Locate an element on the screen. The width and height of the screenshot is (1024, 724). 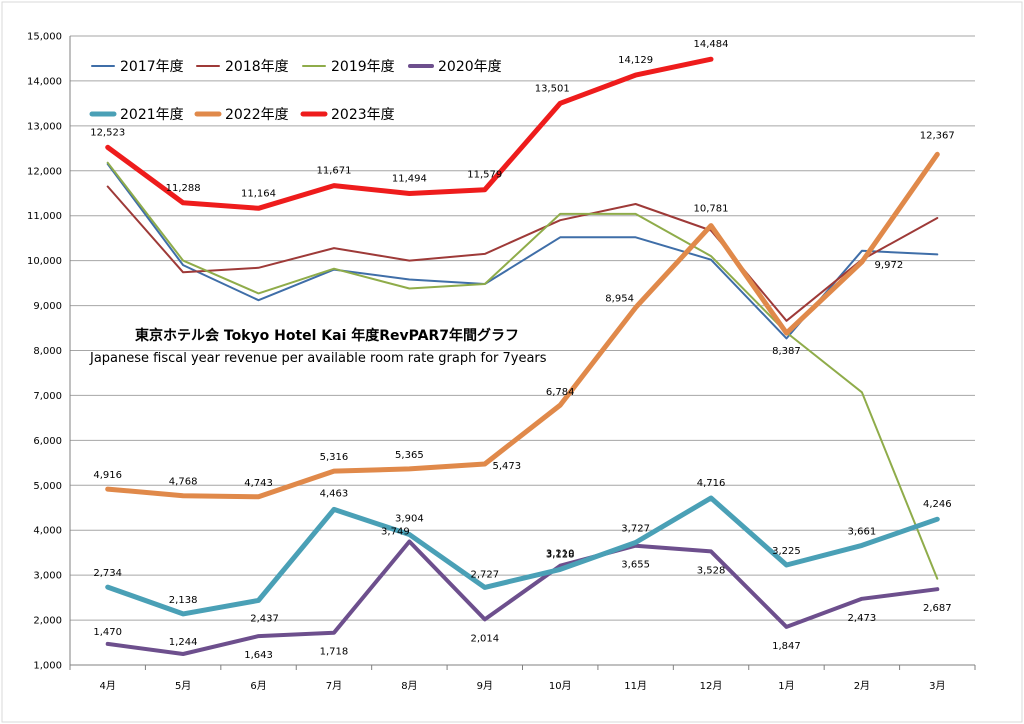
y-tick-label: 14,000 is located at coordinates (44, 81).